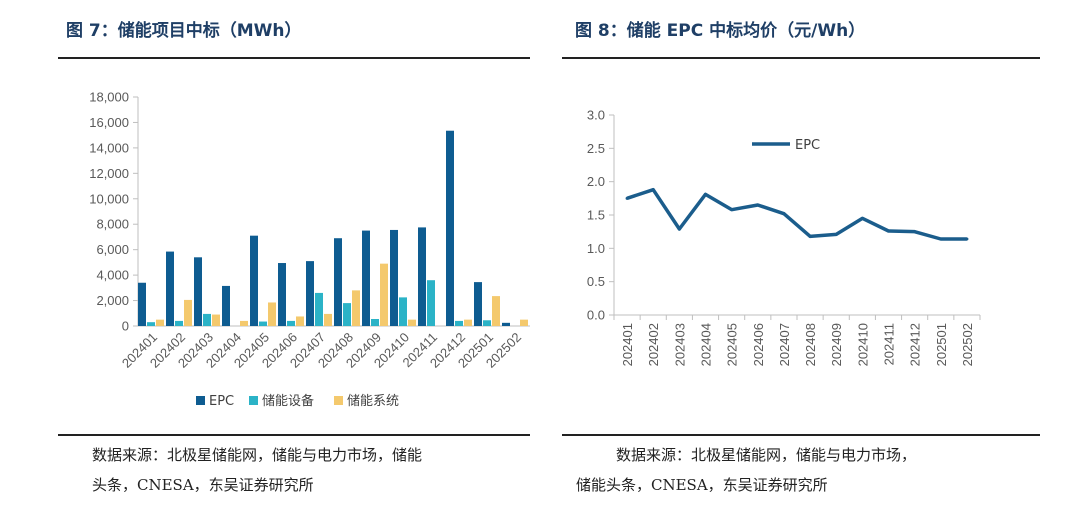 Image resolution: width=1080 pixels, height=505 pixels. What do you see at coordinates (596, 181) in the screenshot?
I see `y-tick-label: 2.0` at bounding box center [596, 181].